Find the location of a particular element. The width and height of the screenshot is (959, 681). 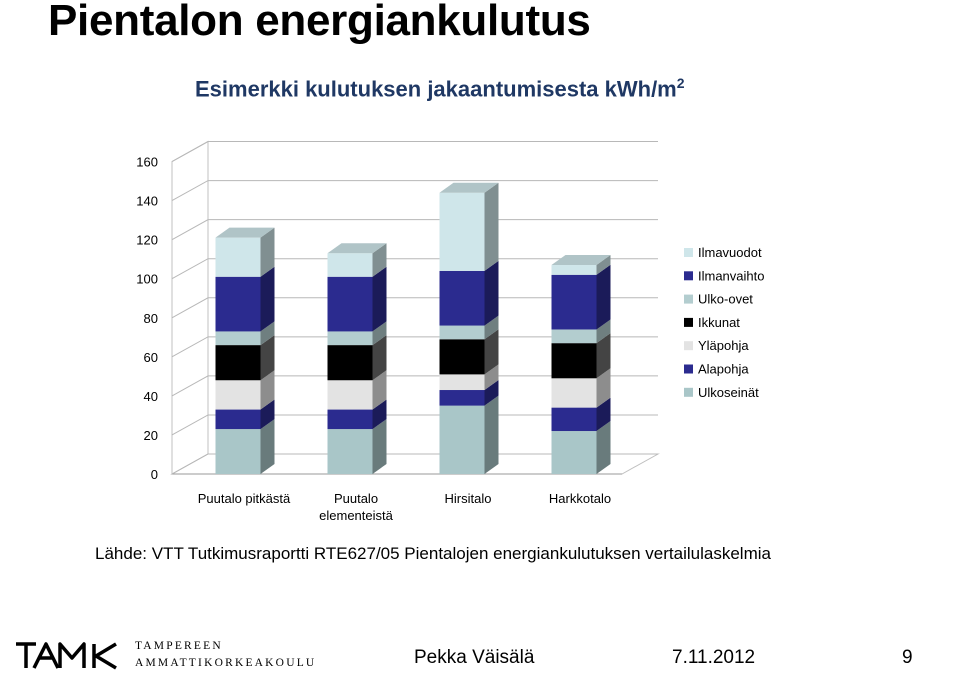

x-category-label: Puutalo pitkästä is located at coordinates (244, 498).